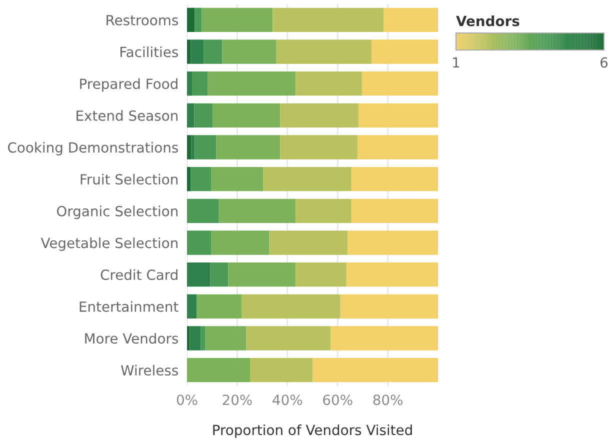 Image resolution: width=615 pixels, height=442 pixels. What do you see at coordinates (287, 400) in the screenshot?
I see `x-tick-label: 40%` at bounding box center [287, 400].